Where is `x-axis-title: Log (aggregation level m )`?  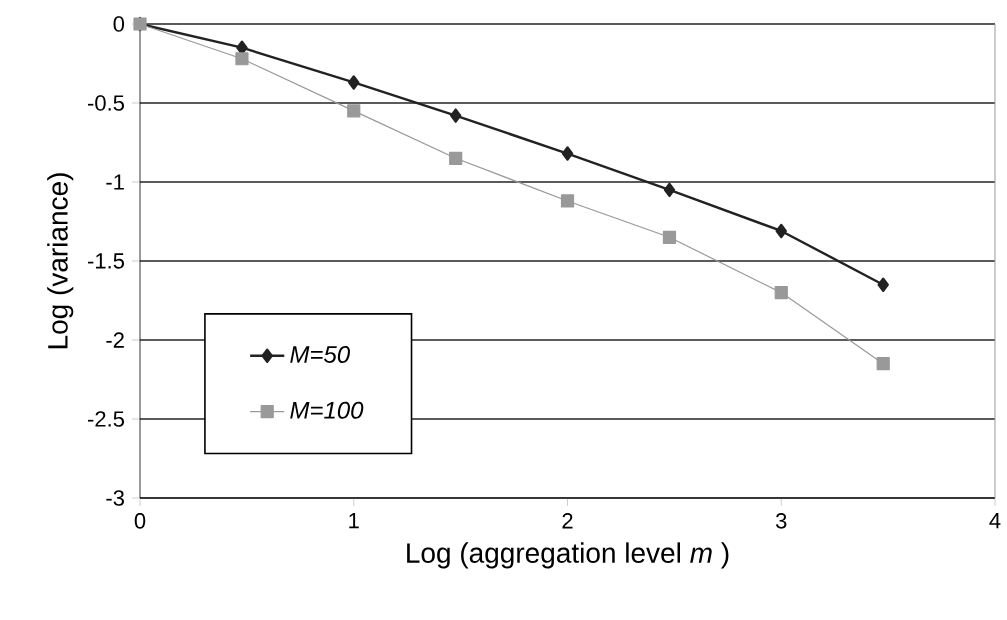 x-axis-title: Log (aggregation level m ) is located at coordinates (568, 555).